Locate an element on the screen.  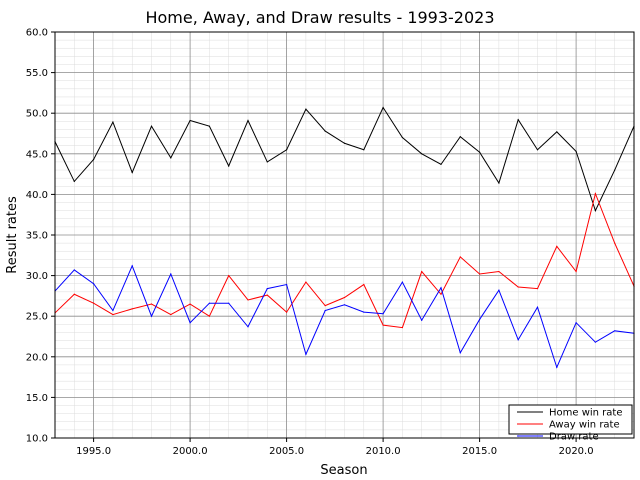
y-tick-label: 30.0 is located at coordinates (37, 276).